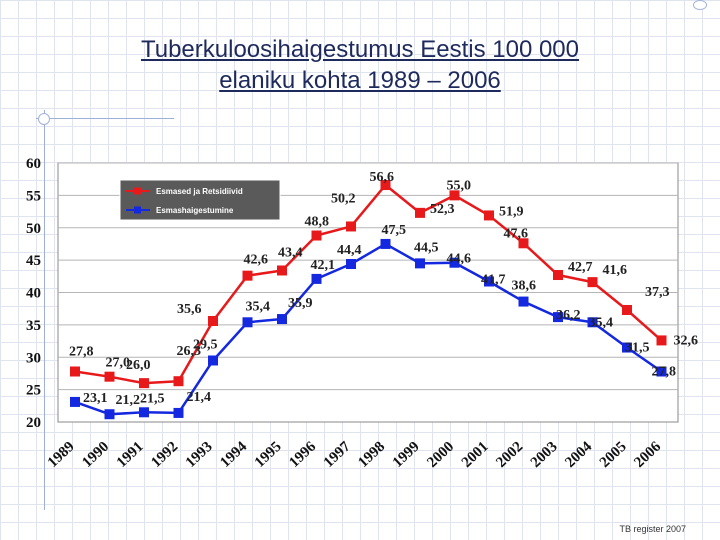  Describe the element at coordinates (118, 363) in the screenshot. I see `data-label-red-1990: 27,0` at that location.